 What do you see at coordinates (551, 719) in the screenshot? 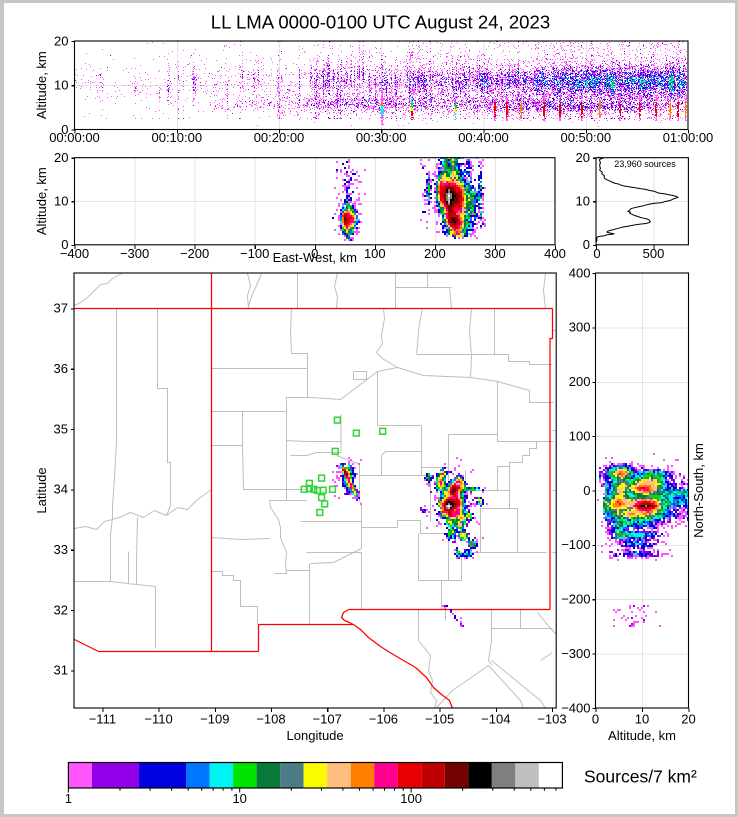
I see `svg-text: −103` at bounding box center [551, 719].